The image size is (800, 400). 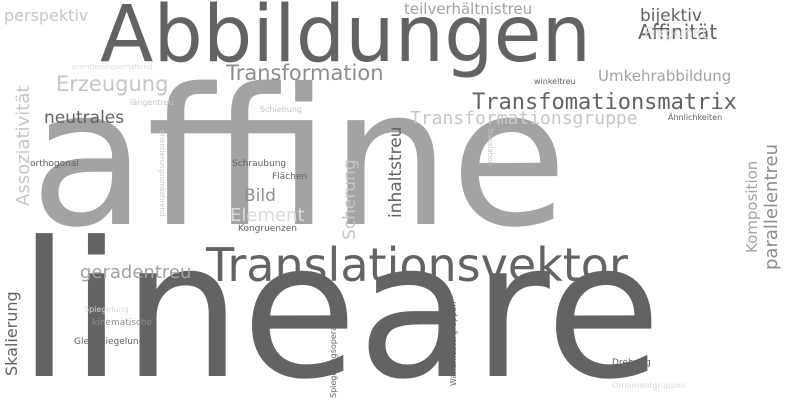 I want to click on word-orientierungsumkehrend: orientierungsumkehrend, so click(x=162, y=173).